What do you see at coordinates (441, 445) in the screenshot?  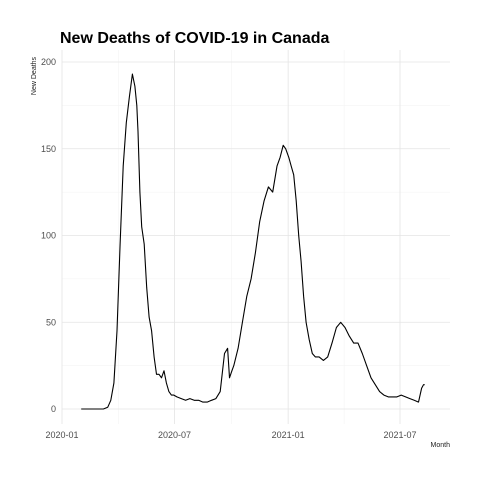 I see `x-axis-label: Month` at bounding box center [441, 445].